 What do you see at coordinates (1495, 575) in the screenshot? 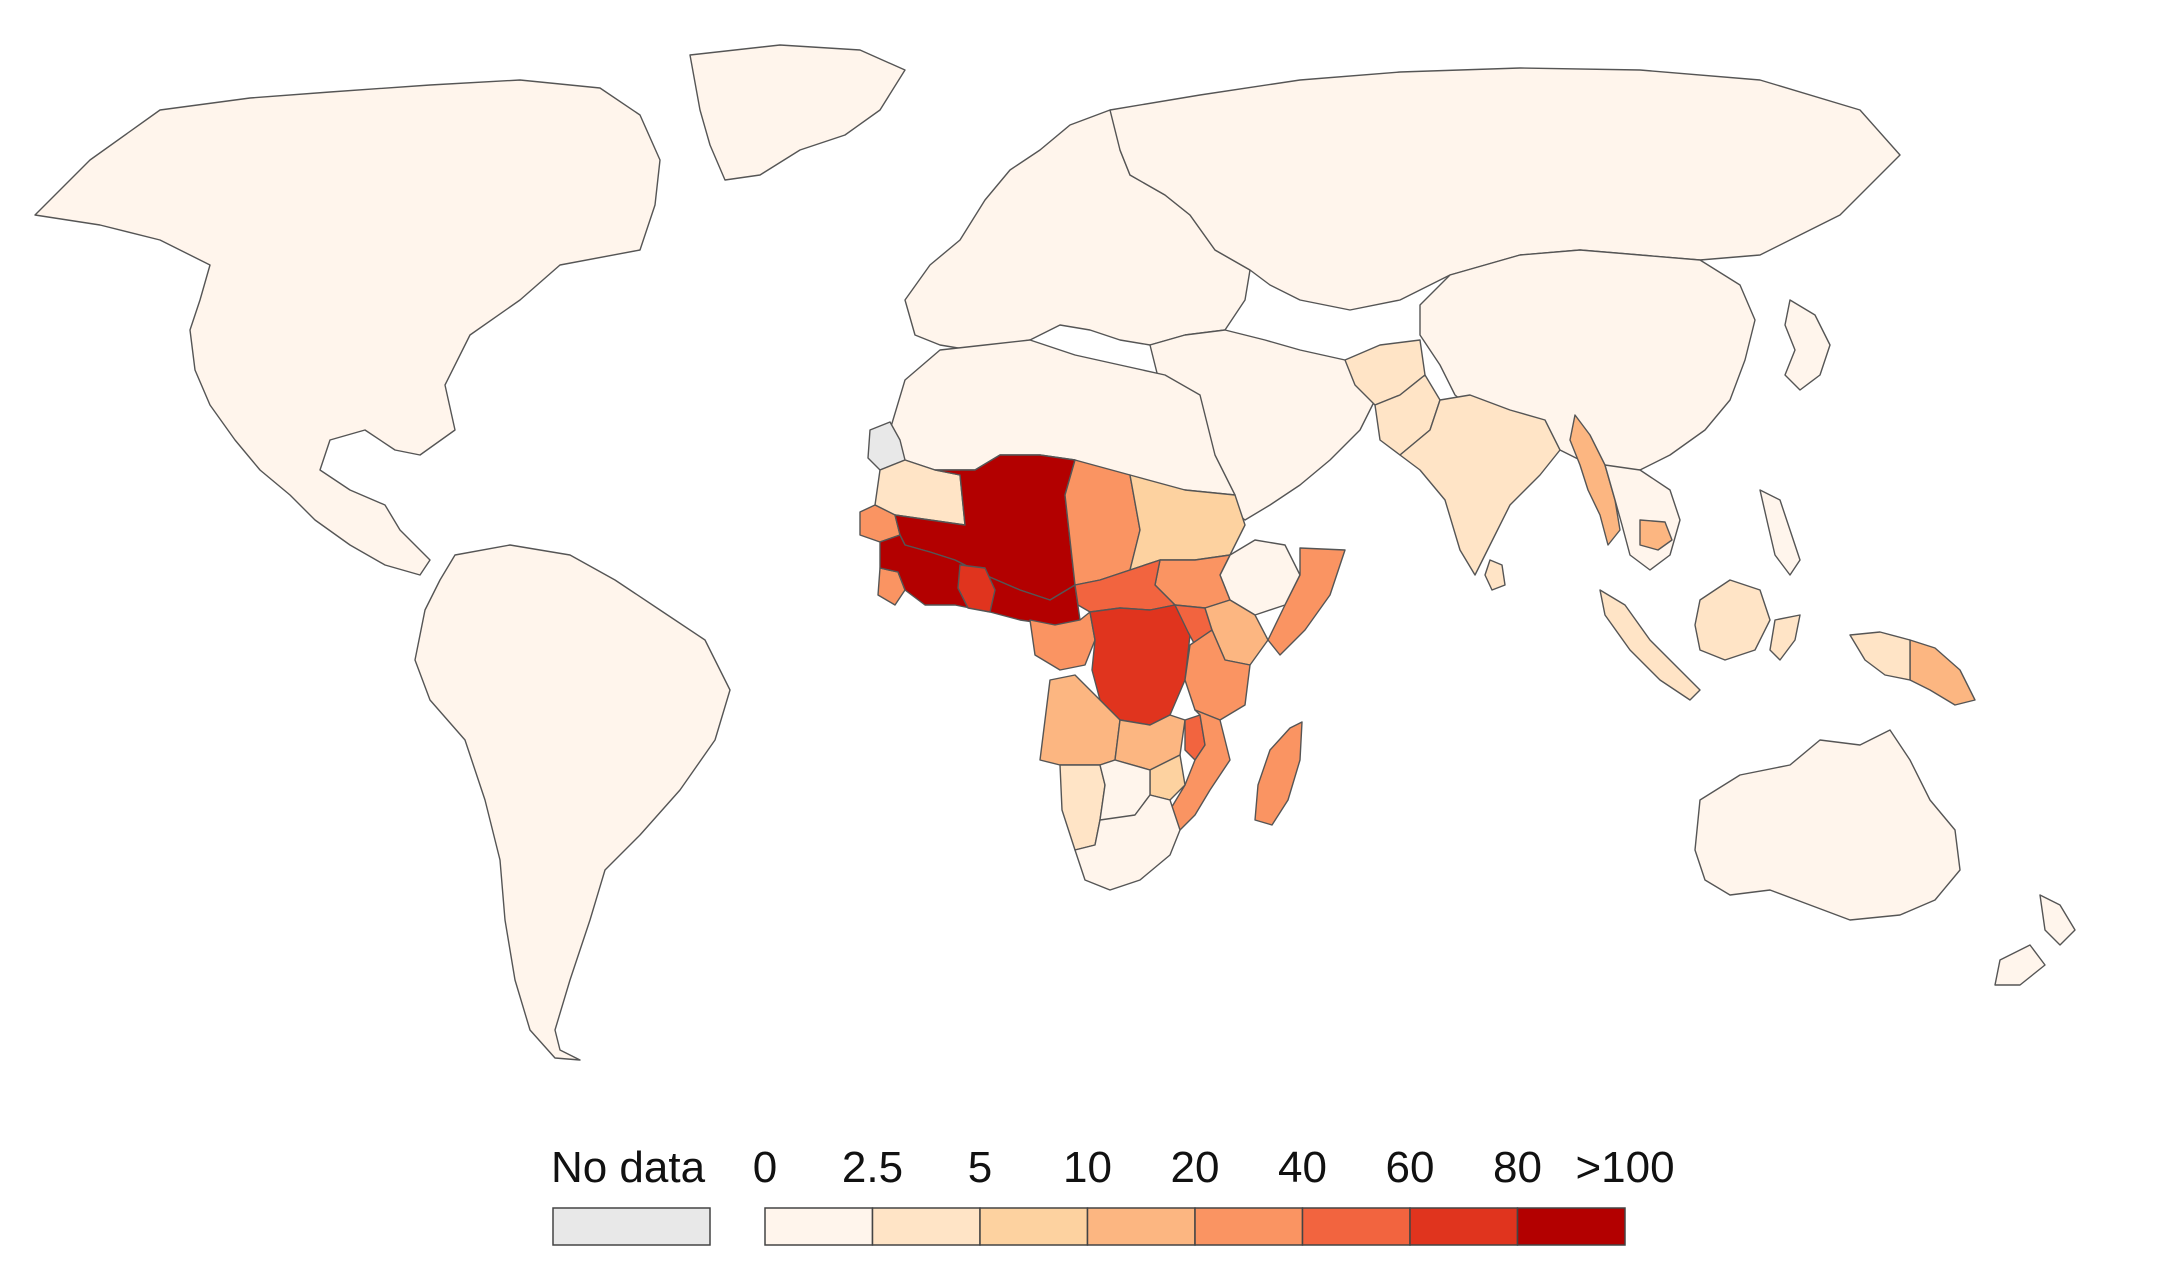
I see `region-sri-lanka` at bounding box center [1495, 575].